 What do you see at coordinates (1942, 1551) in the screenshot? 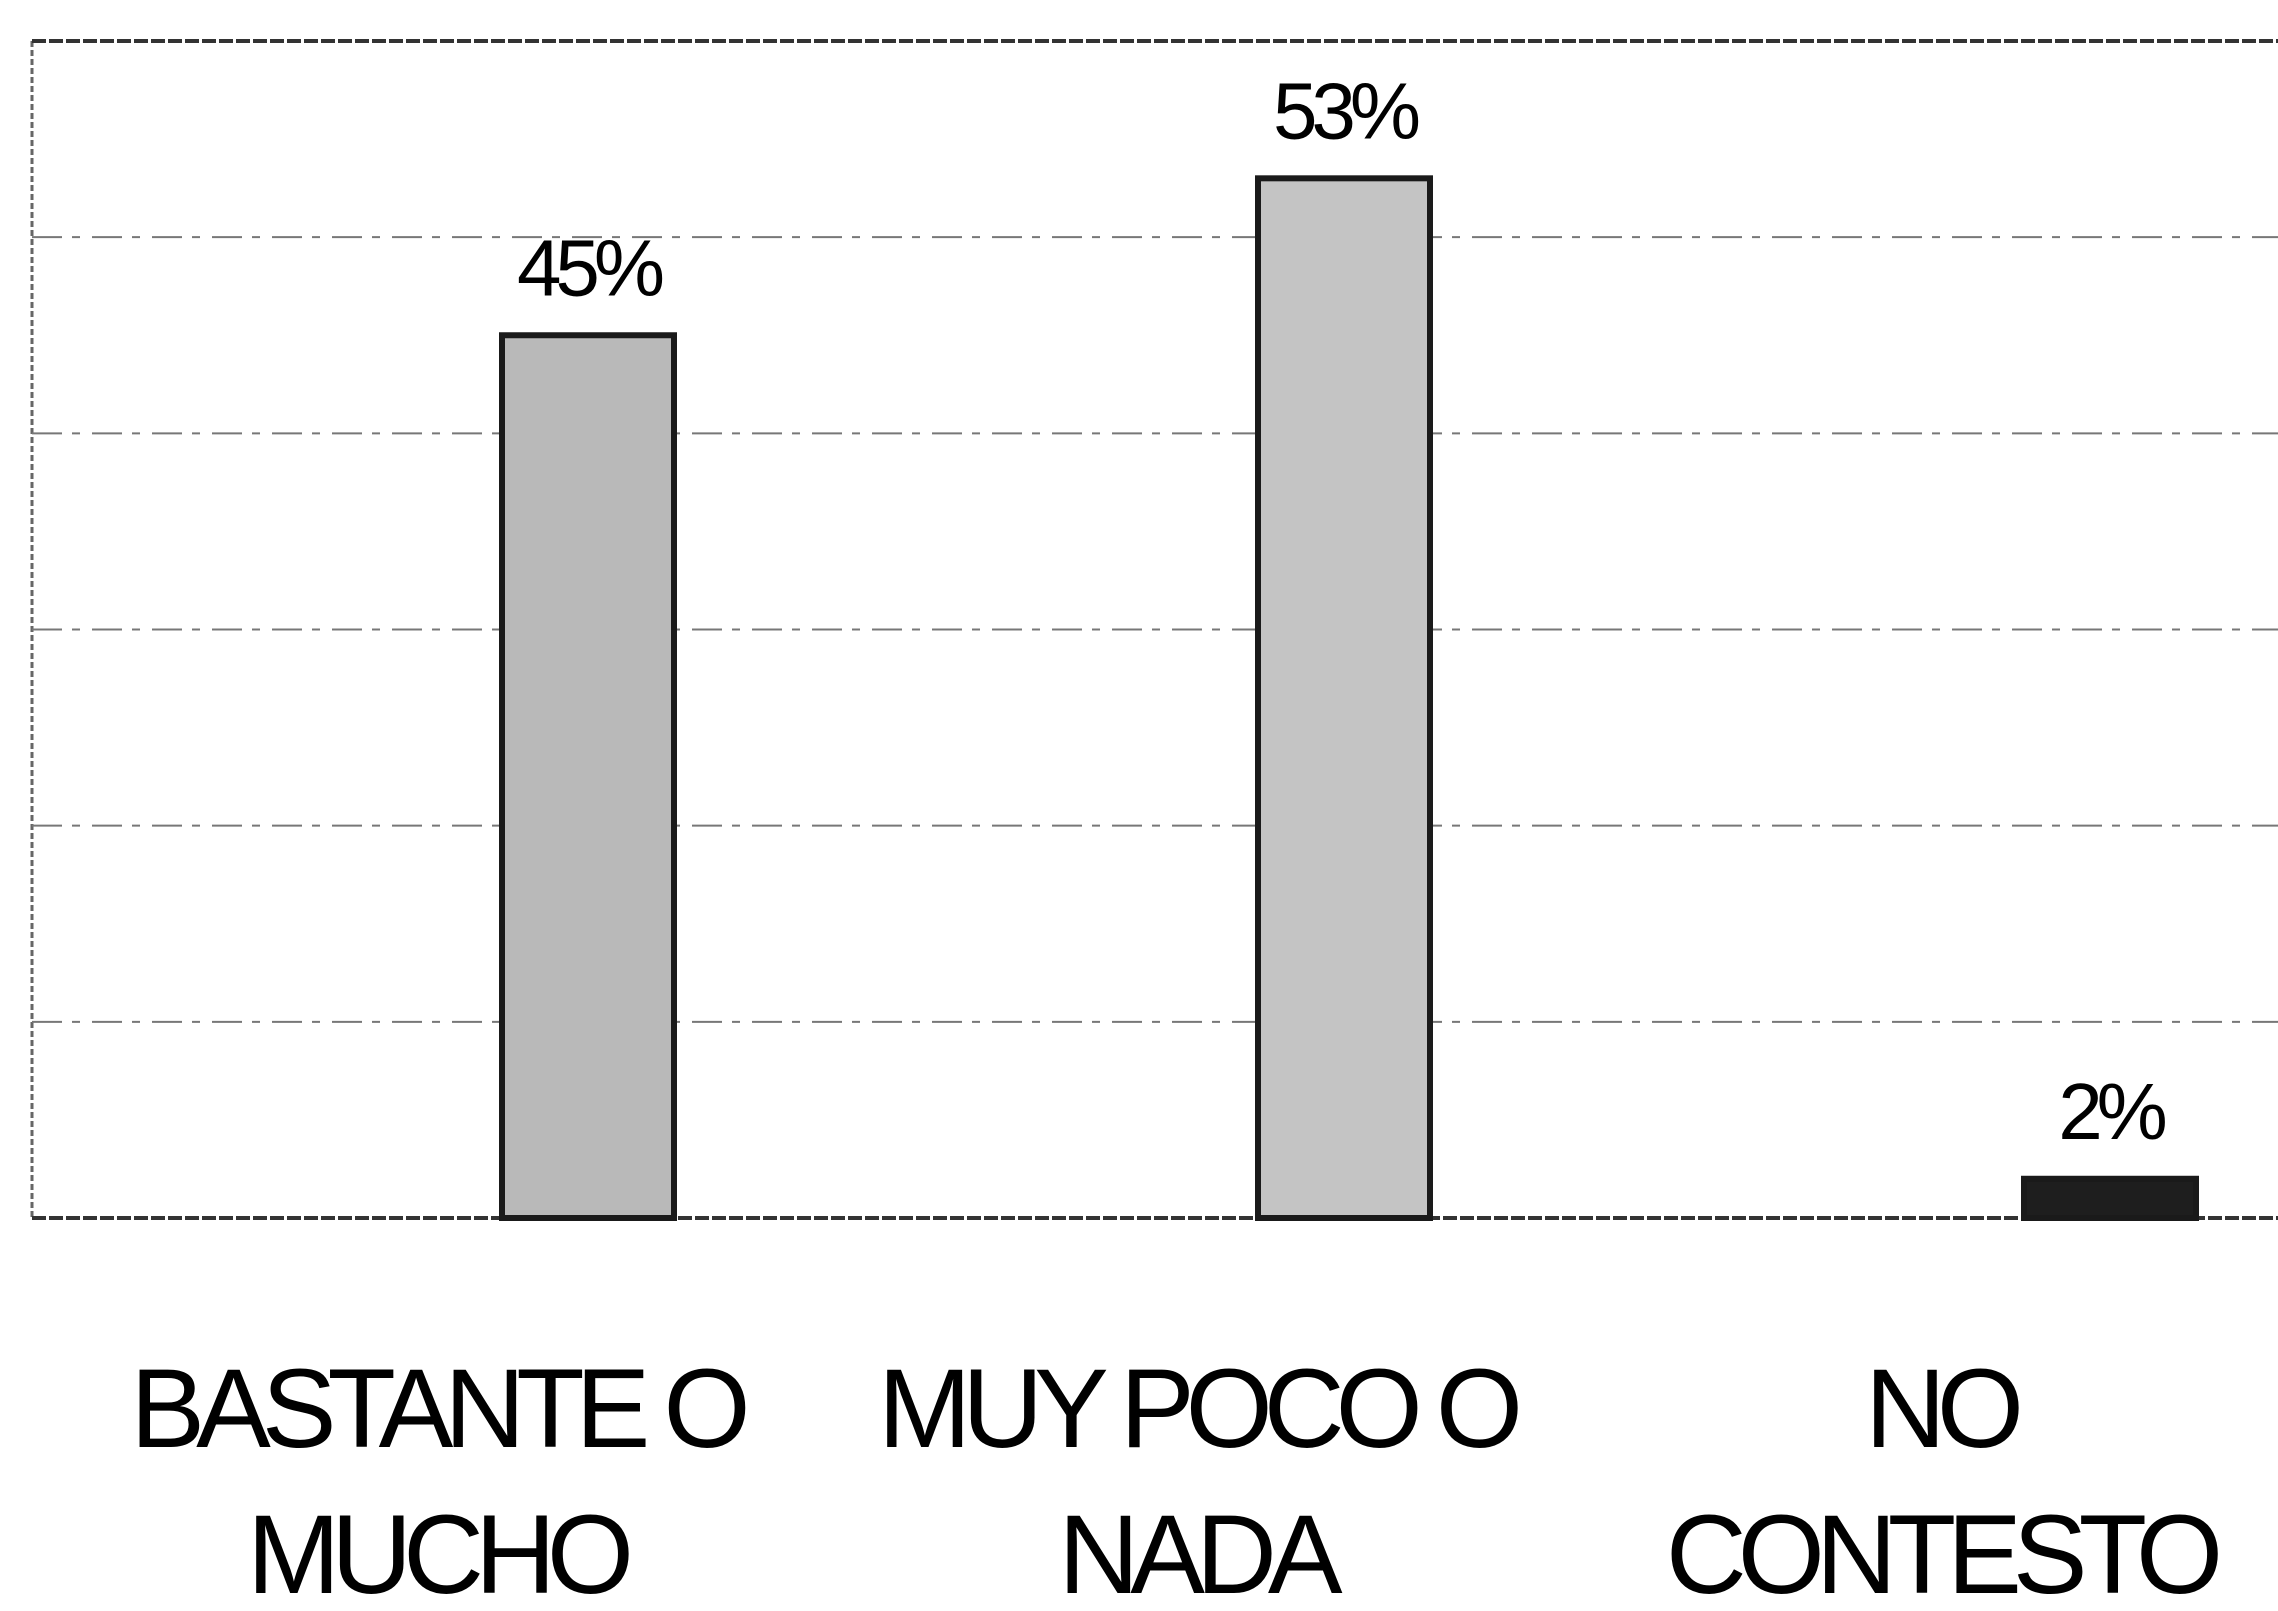
I see `x-tick-label: CONTESTO` at bounding box center [1942, 1551].